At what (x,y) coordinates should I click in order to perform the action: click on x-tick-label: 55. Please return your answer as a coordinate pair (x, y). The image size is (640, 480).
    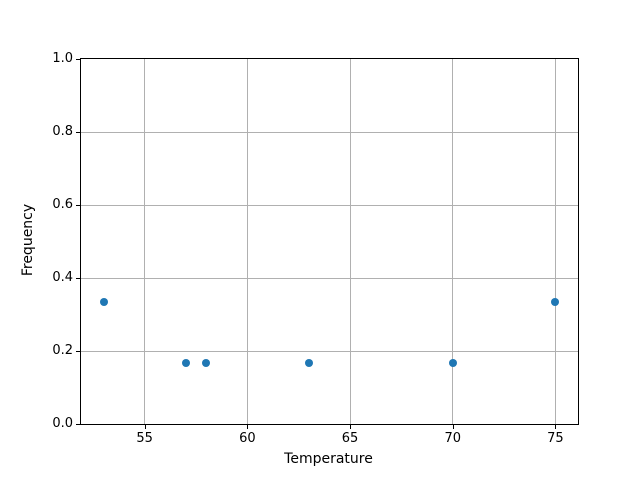
    Looking at the image, I should click on (144, 438).